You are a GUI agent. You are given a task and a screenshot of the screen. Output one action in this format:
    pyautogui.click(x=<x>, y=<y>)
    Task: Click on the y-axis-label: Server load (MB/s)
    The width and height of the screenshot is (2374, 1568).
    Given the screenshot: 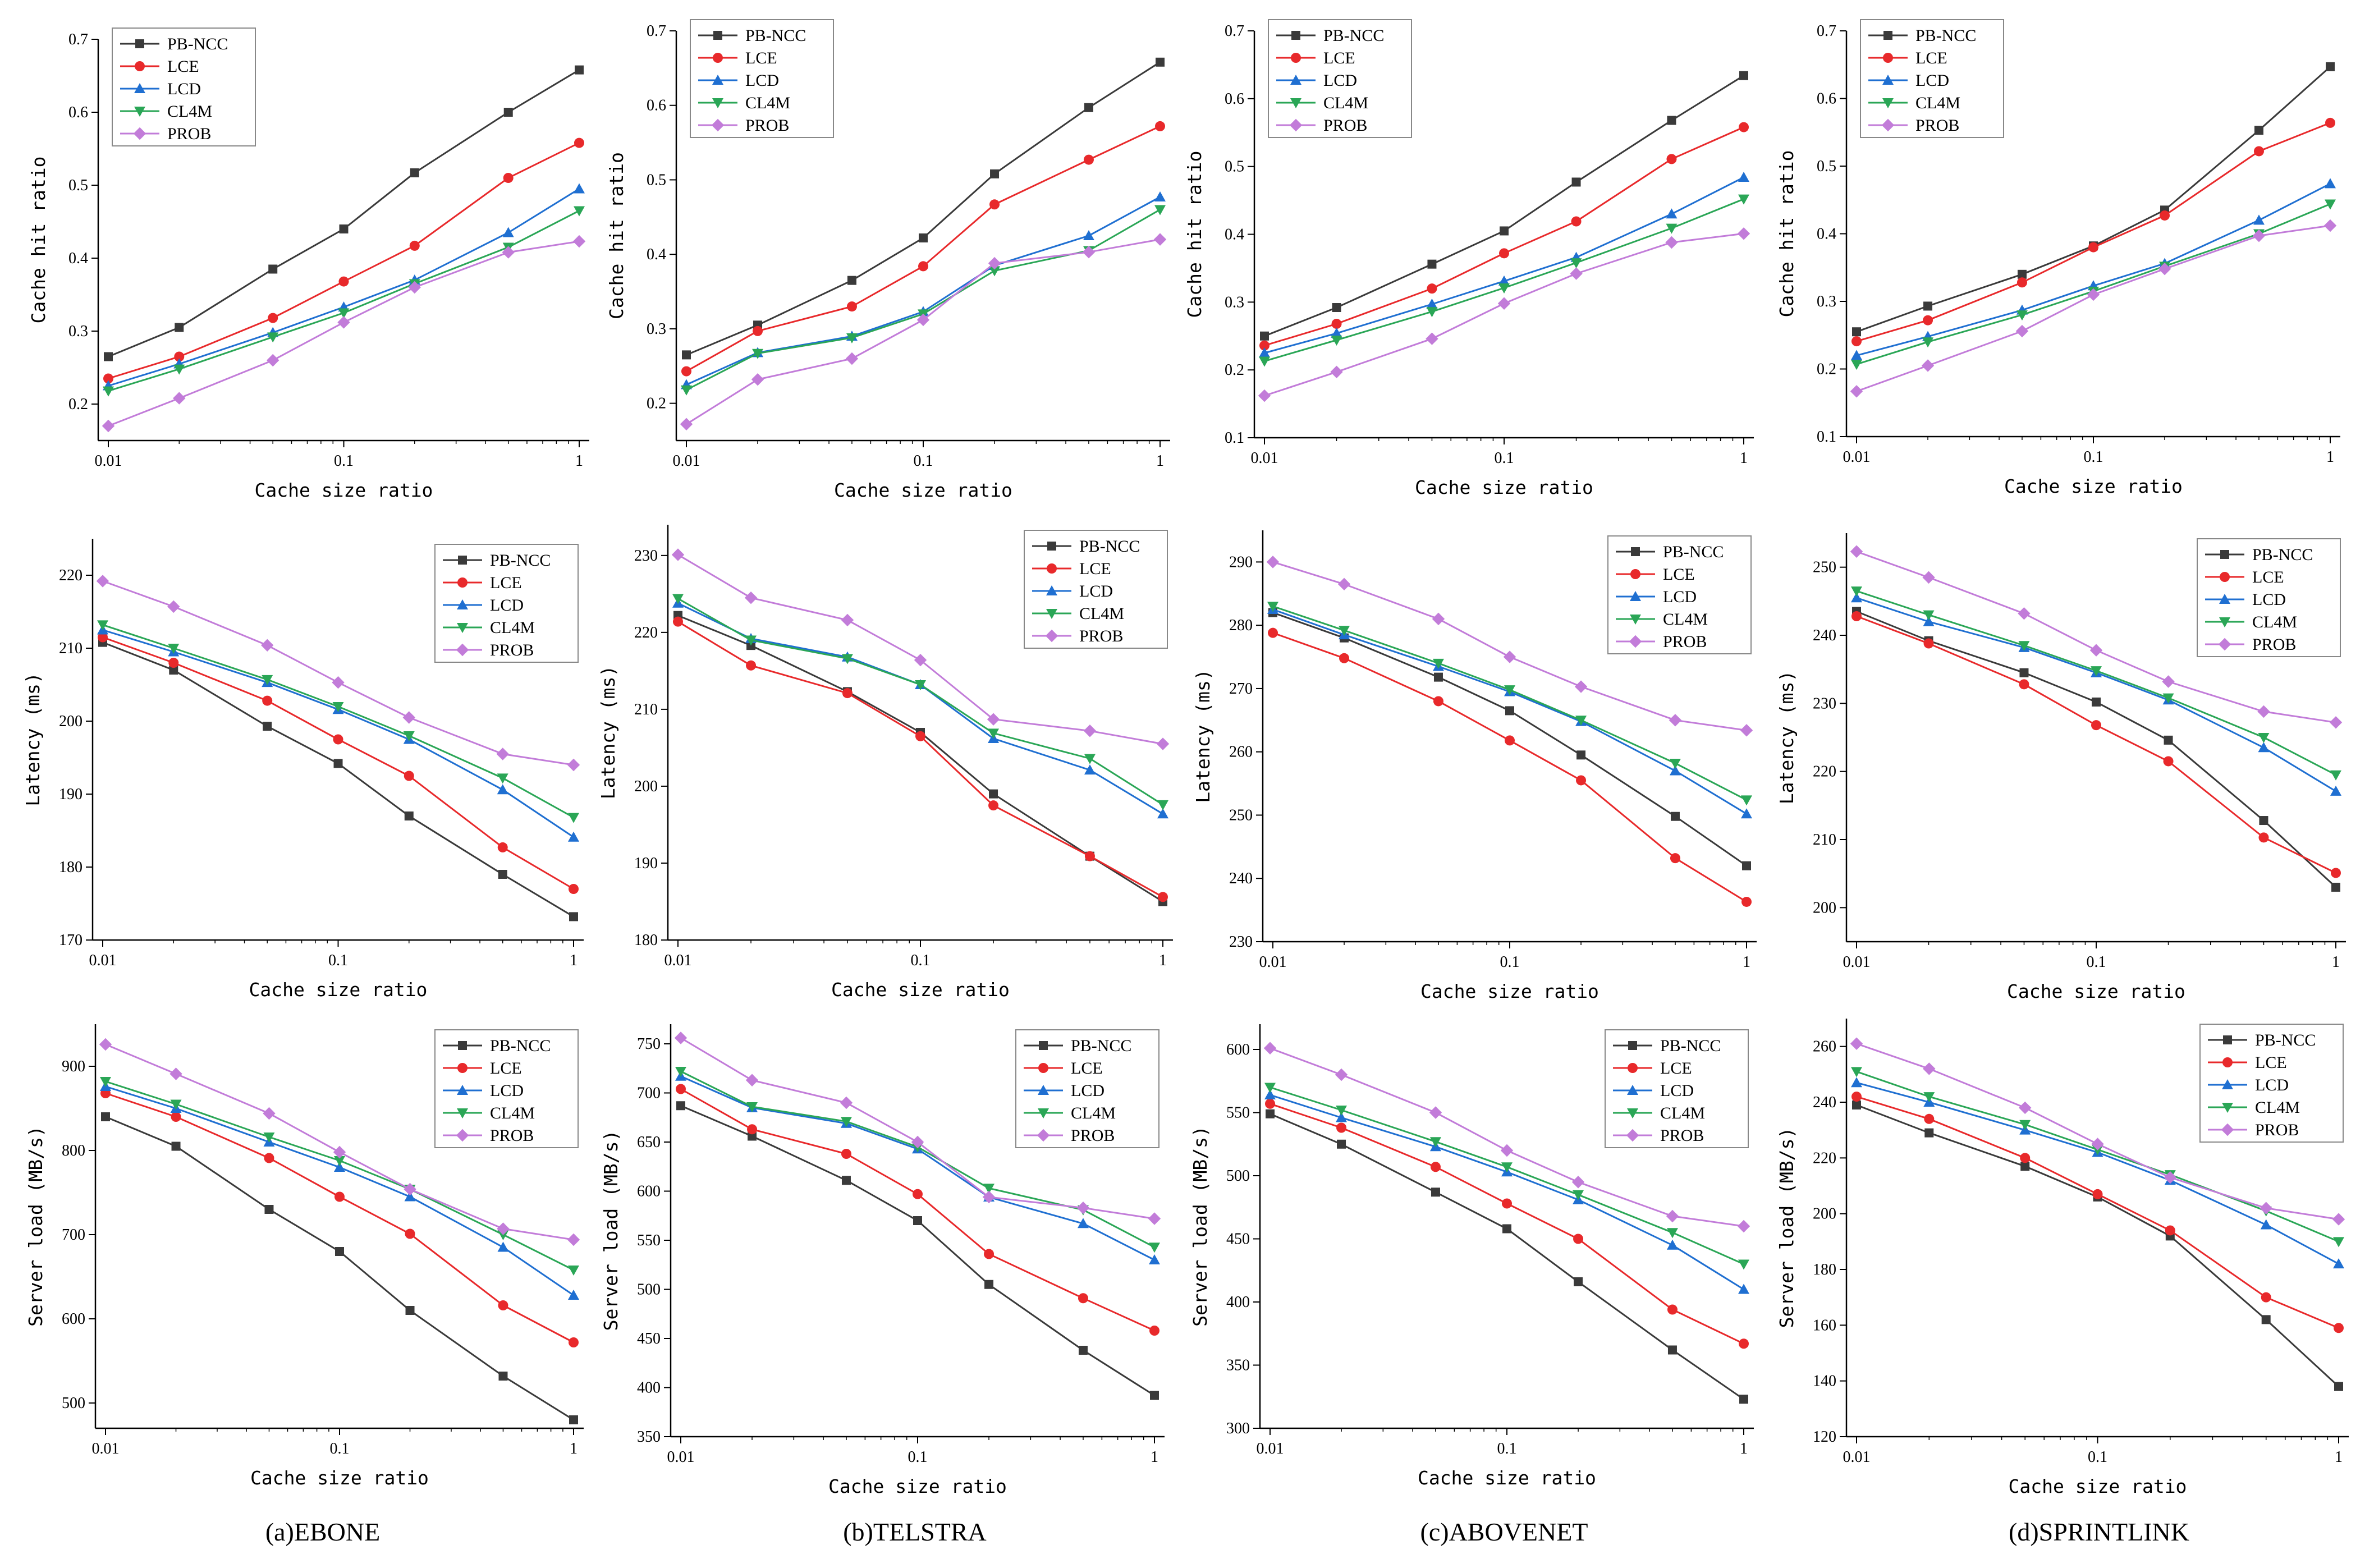 What is the action you would take?
    pyautogui.click(x=611, y=1230)
    